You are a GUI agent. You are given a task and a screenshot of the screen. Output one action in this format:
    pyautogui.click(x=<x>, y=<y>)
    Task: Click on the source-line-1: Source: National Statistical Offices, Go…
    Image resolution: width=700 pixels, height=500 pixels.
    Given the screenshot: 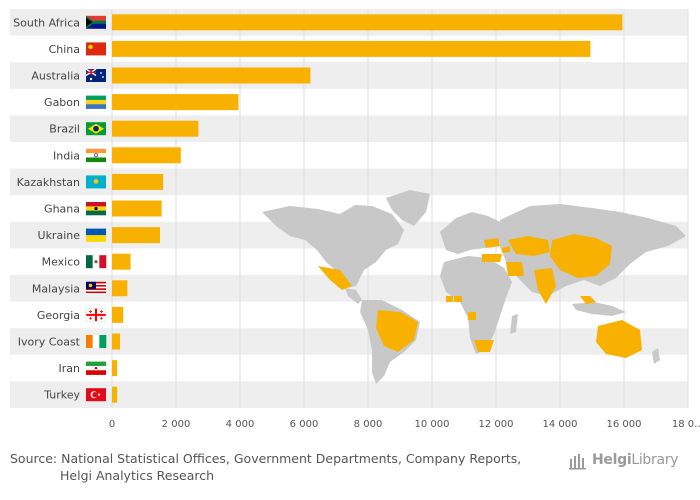 What is the action you would take?
    pyautogui.click(x=266, y=458)
    